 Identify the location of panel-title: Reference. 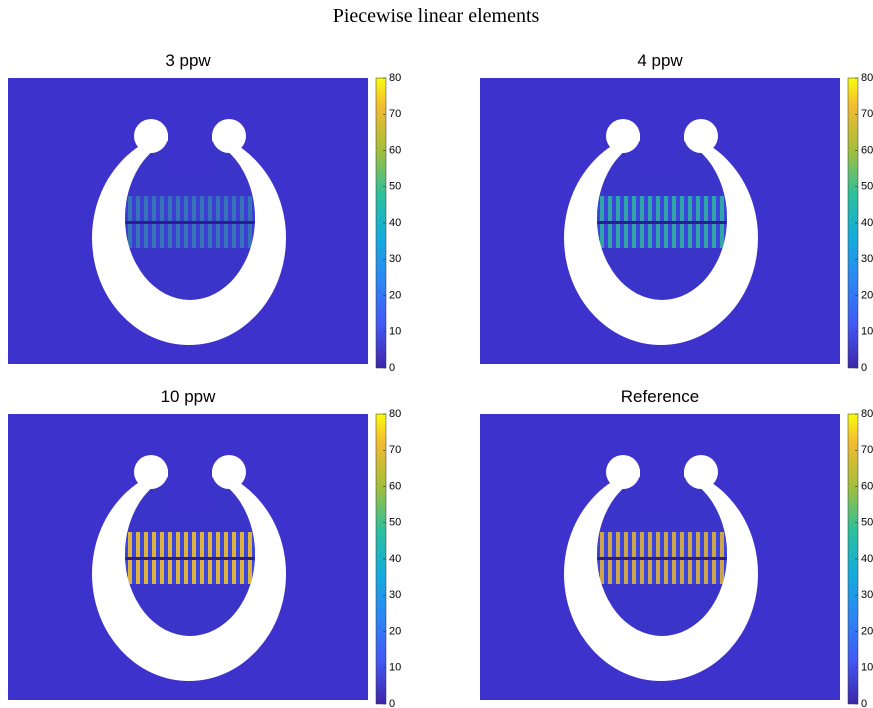
(660, 396).